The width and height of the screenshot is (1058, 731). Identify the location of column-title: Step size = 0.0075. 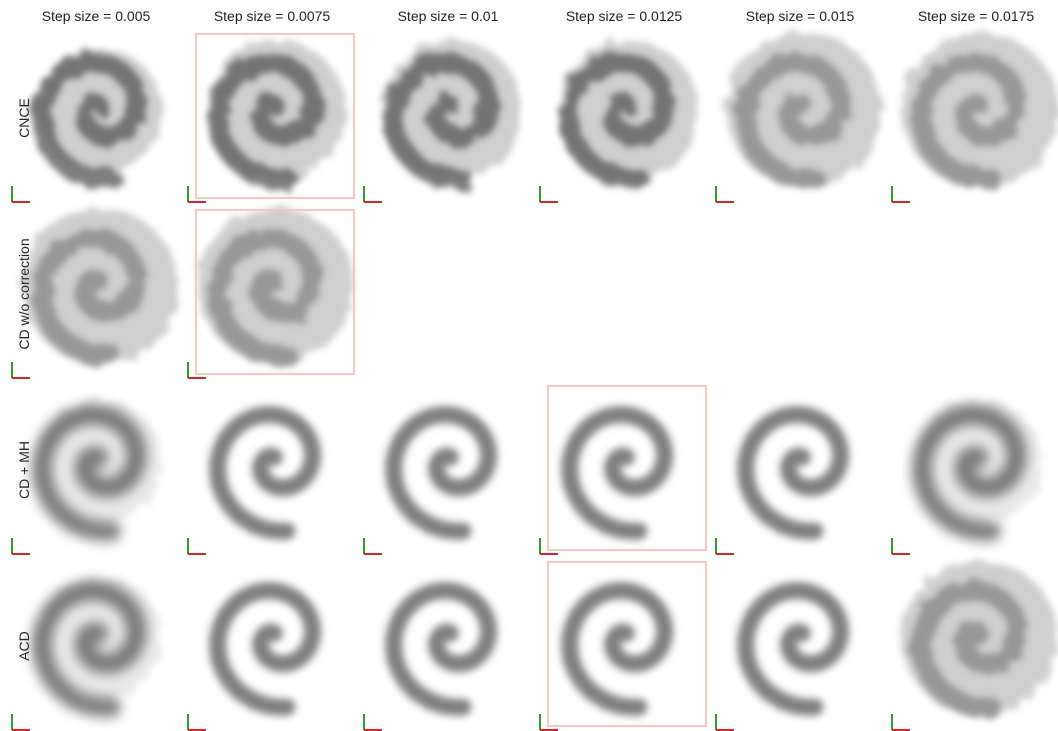
(272, 16).